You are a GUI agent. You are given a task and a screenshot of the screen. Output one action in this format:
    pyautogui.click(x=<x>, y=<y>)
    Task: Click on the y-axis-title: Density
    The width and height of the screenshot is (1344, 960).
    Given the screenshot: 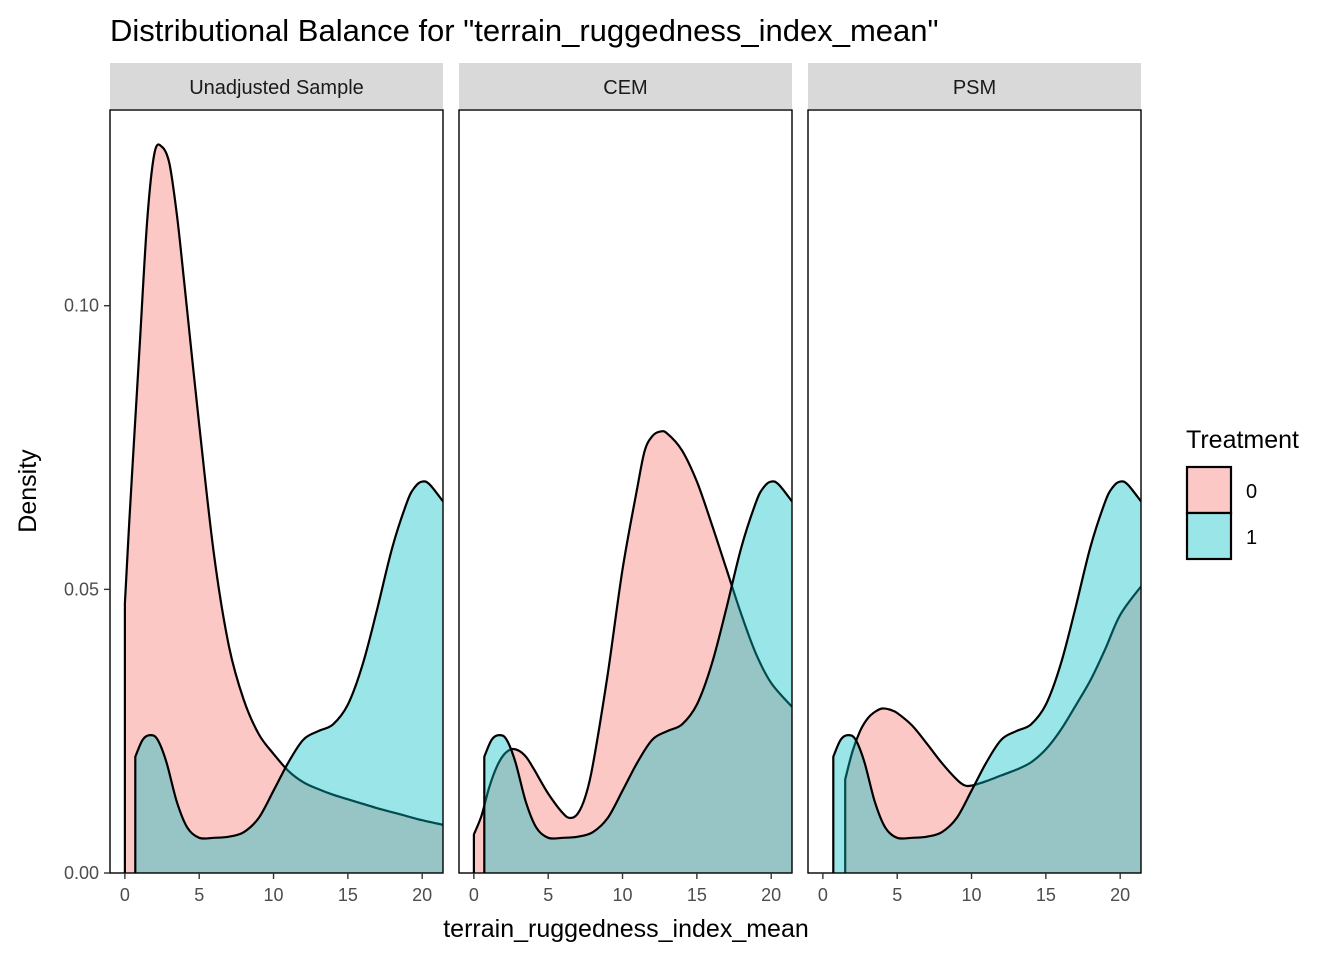 What is the action you would take?
    pyautogui.click(x=28, y=491)
    